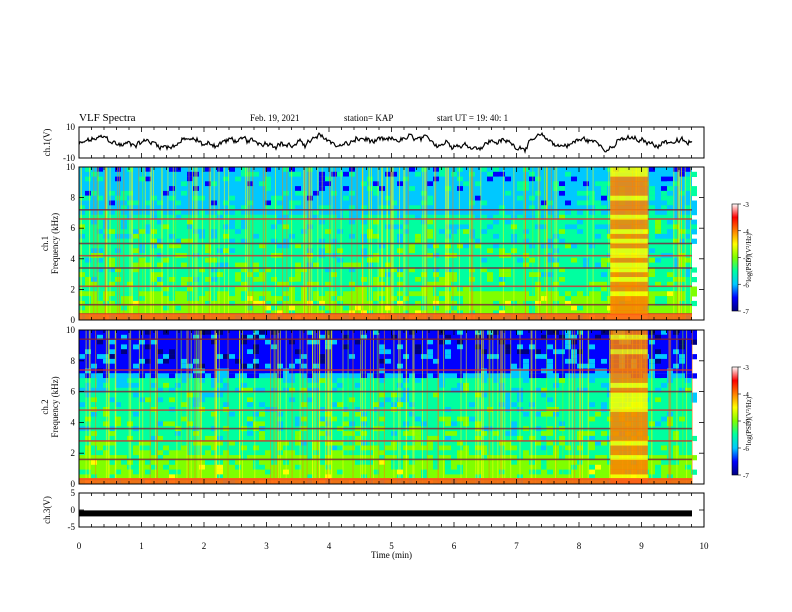 Image resolution: width=792 pixels, height=612 pixels. Describe the element at coordinates (473, 118) in the screenshot. I see `start-time-label: start UT = 19: 40: 1` at that location.